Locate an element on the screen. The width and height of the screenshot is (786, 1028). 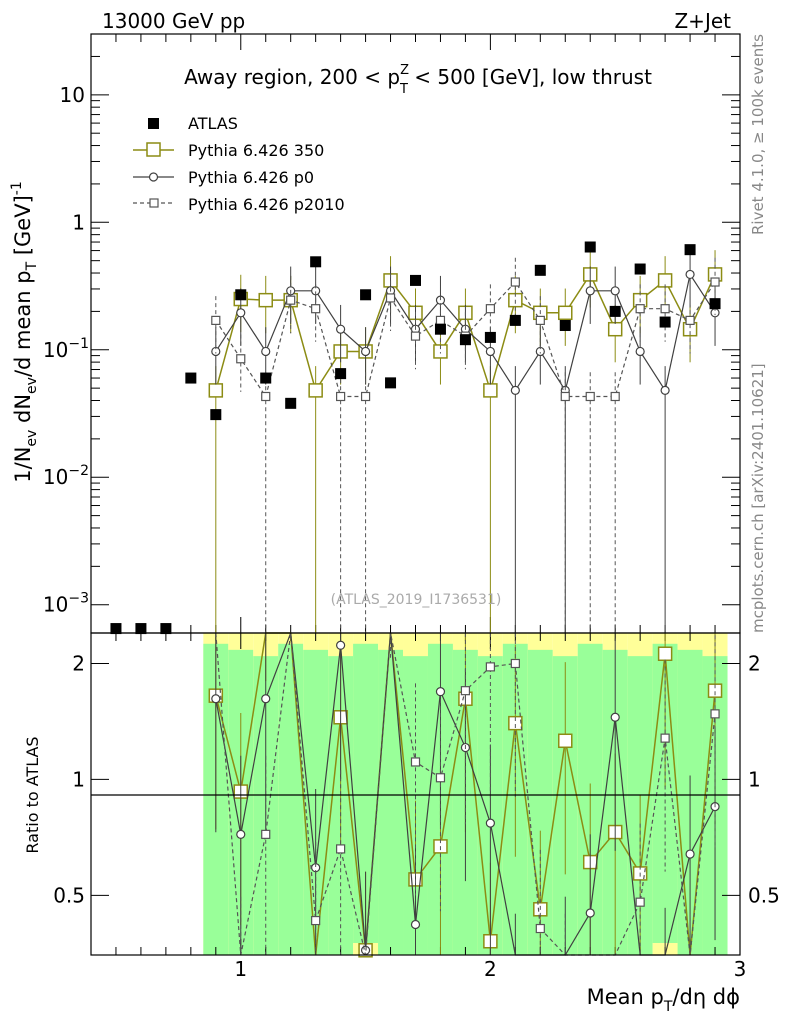
legend-marker-atlas is located at coordinates (153, 123).